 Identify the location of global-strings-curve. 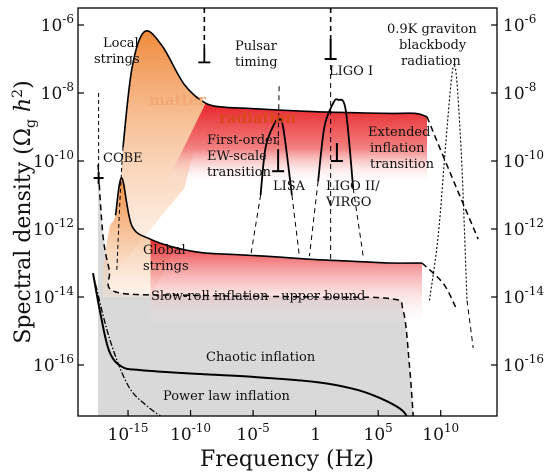
(268, 220).